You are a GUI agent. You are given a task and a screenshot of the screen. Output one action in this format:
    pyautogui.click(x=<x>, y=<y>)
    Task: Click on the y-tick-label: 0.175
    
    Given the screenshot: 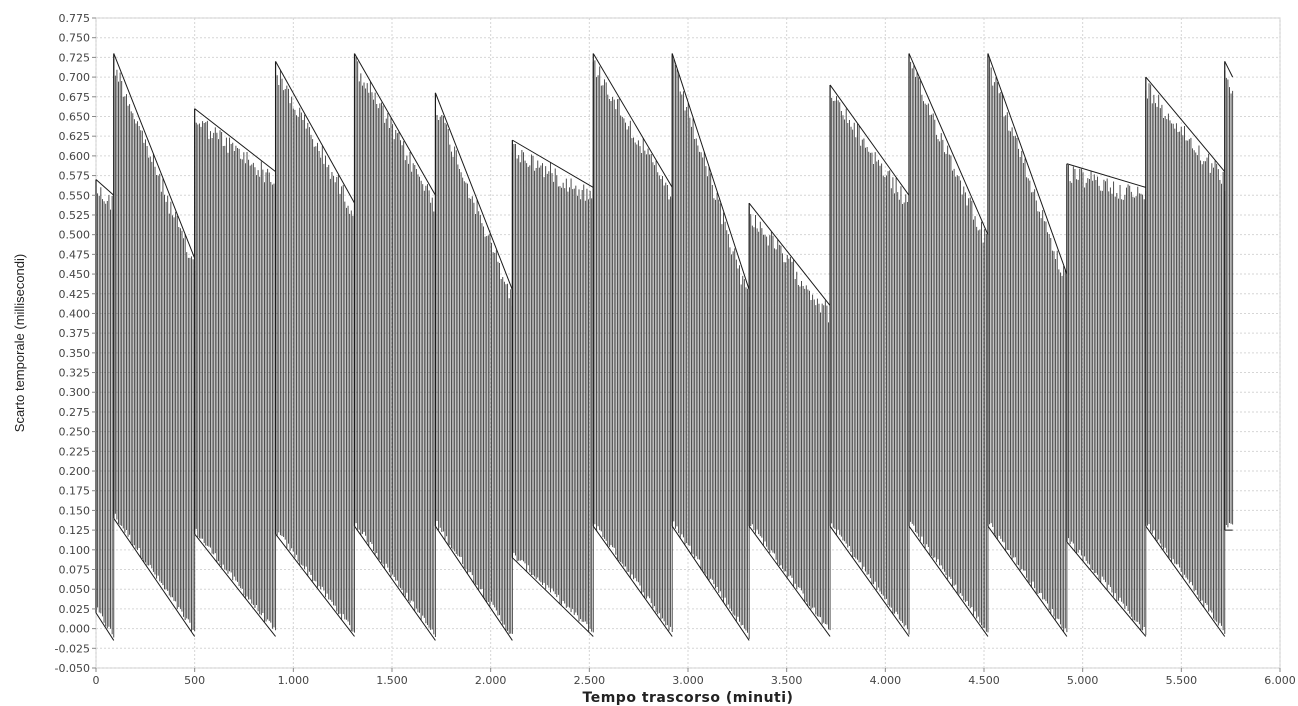 What is the action you would take?
    pyautogui.click(x=75, y=491)
    